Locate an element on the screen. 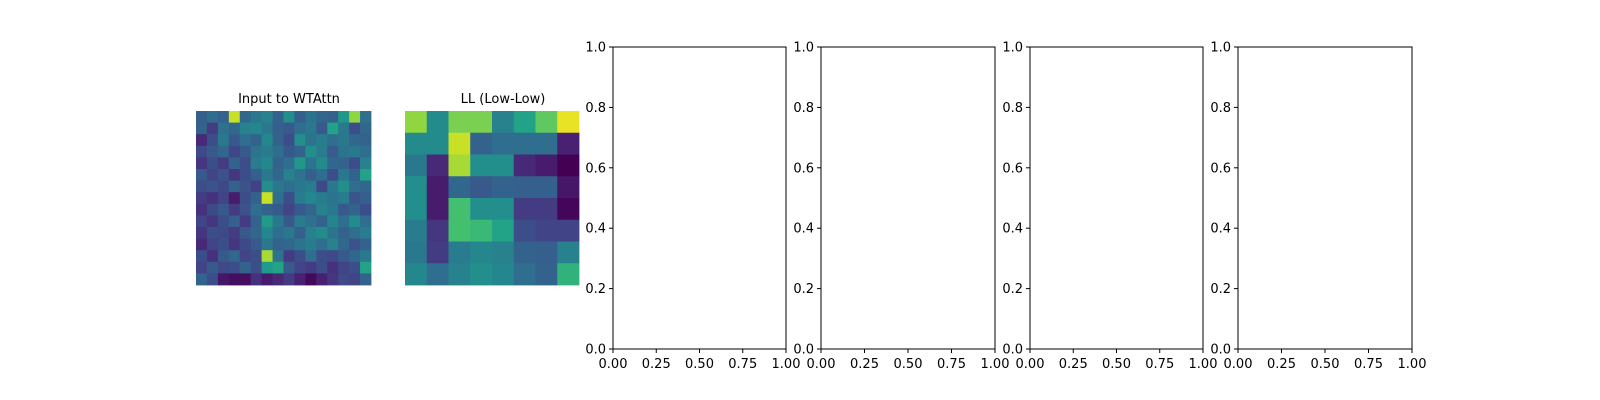 This screenshot has height=400, width=1600. heatmap-panel-input: Input to WTAttn is located at coordinates (284, 189).